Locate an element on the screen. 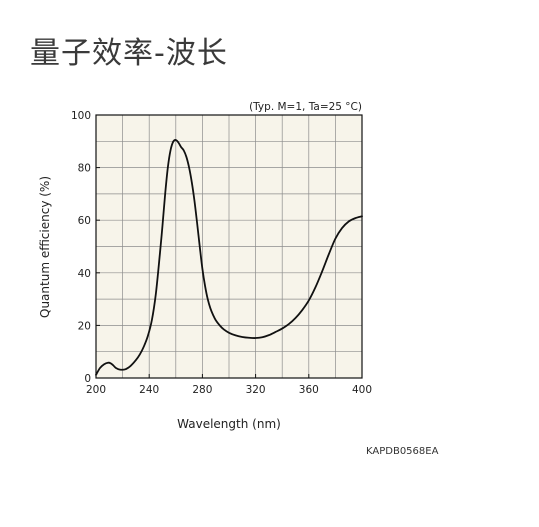  x-axis-label: Wavelength (nm) is located at coordinates (229, 424).